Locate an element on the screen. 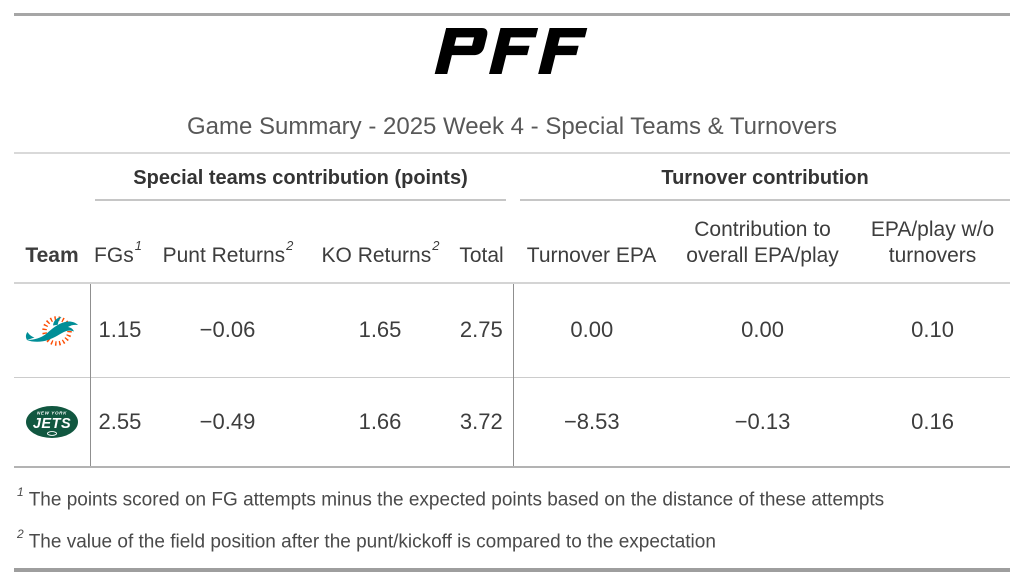 This screenshot has width=1024, height=578. pff-logo is located at coordinates (512, 51).